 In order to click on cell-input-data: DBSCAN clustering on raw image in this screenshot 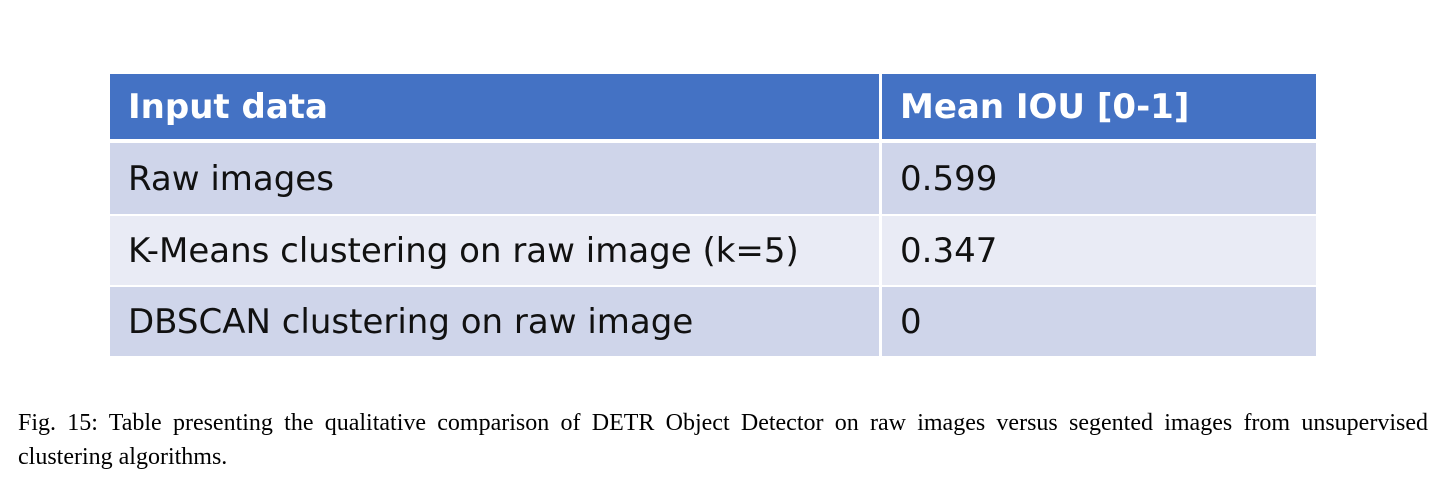, I will do `click(496, 320)`.